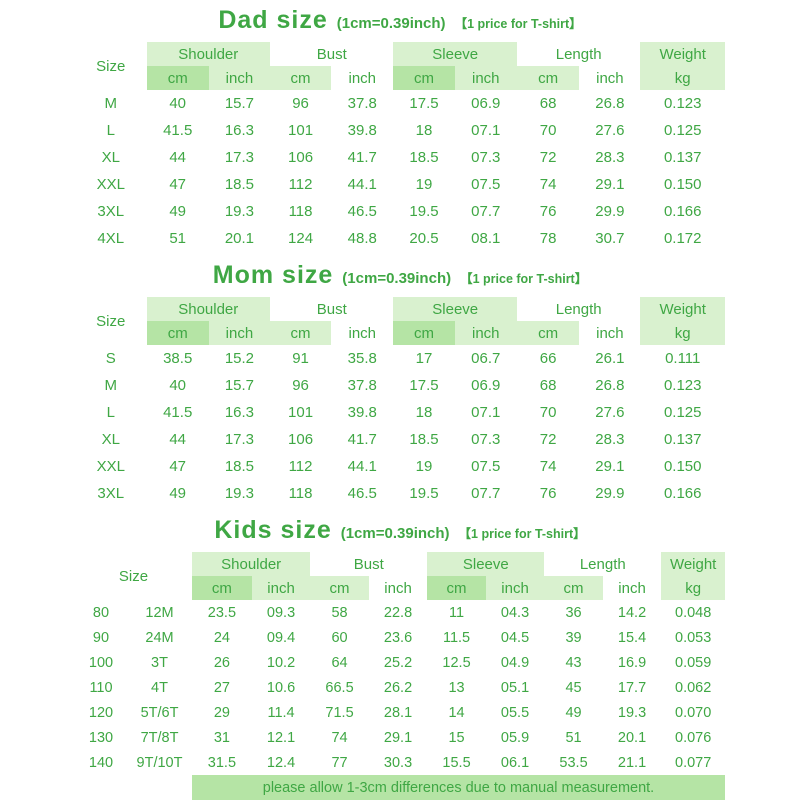 The image size is (800, 800). I want to click on value-cell: 20.1, so click(632, 737).